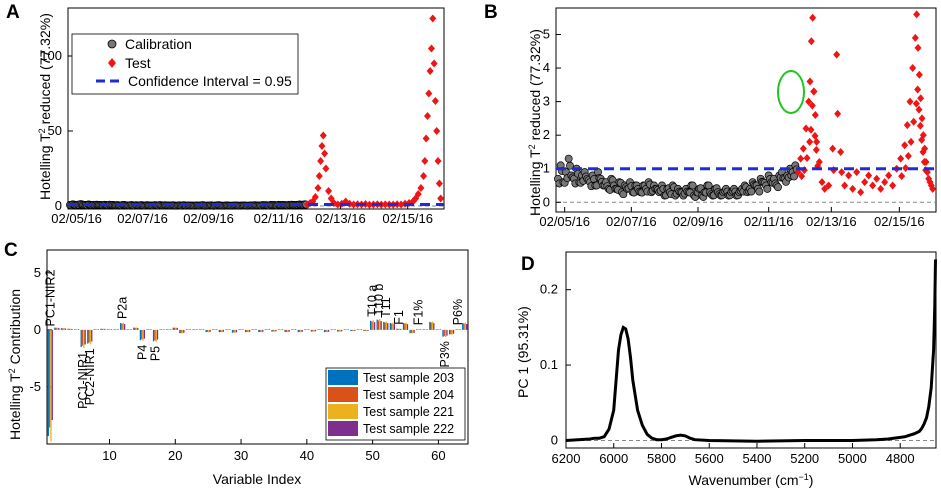 The image size is (941, 491). What do you see at coordinates (546, 168) in the screenshot?
I see `pB-ytick-label: 1` at bounding box center [546, 168].